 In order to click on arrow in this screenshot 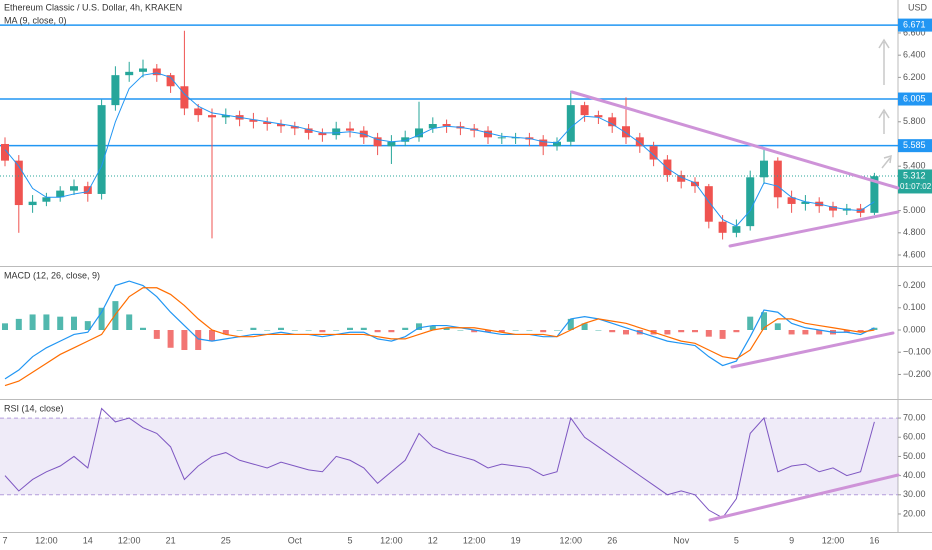, I will do `click(886, 161)`.